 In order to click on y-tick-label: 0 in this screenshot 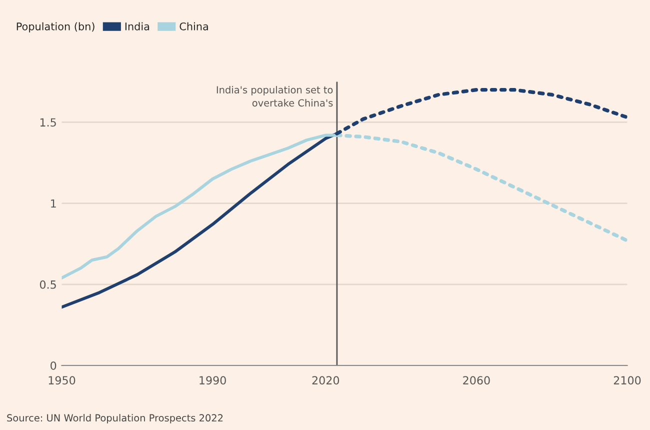, I will do `click(53, 365)`.